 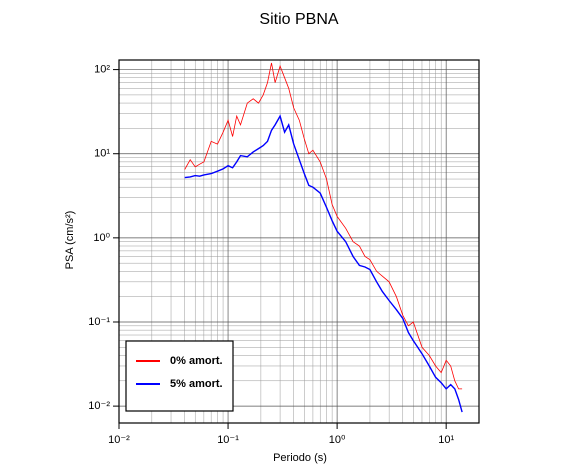 What do you see at coordinates (196, 361) in the screenshot?
I see `legend-label: 0% amort.` at bounding box center [196, 361].